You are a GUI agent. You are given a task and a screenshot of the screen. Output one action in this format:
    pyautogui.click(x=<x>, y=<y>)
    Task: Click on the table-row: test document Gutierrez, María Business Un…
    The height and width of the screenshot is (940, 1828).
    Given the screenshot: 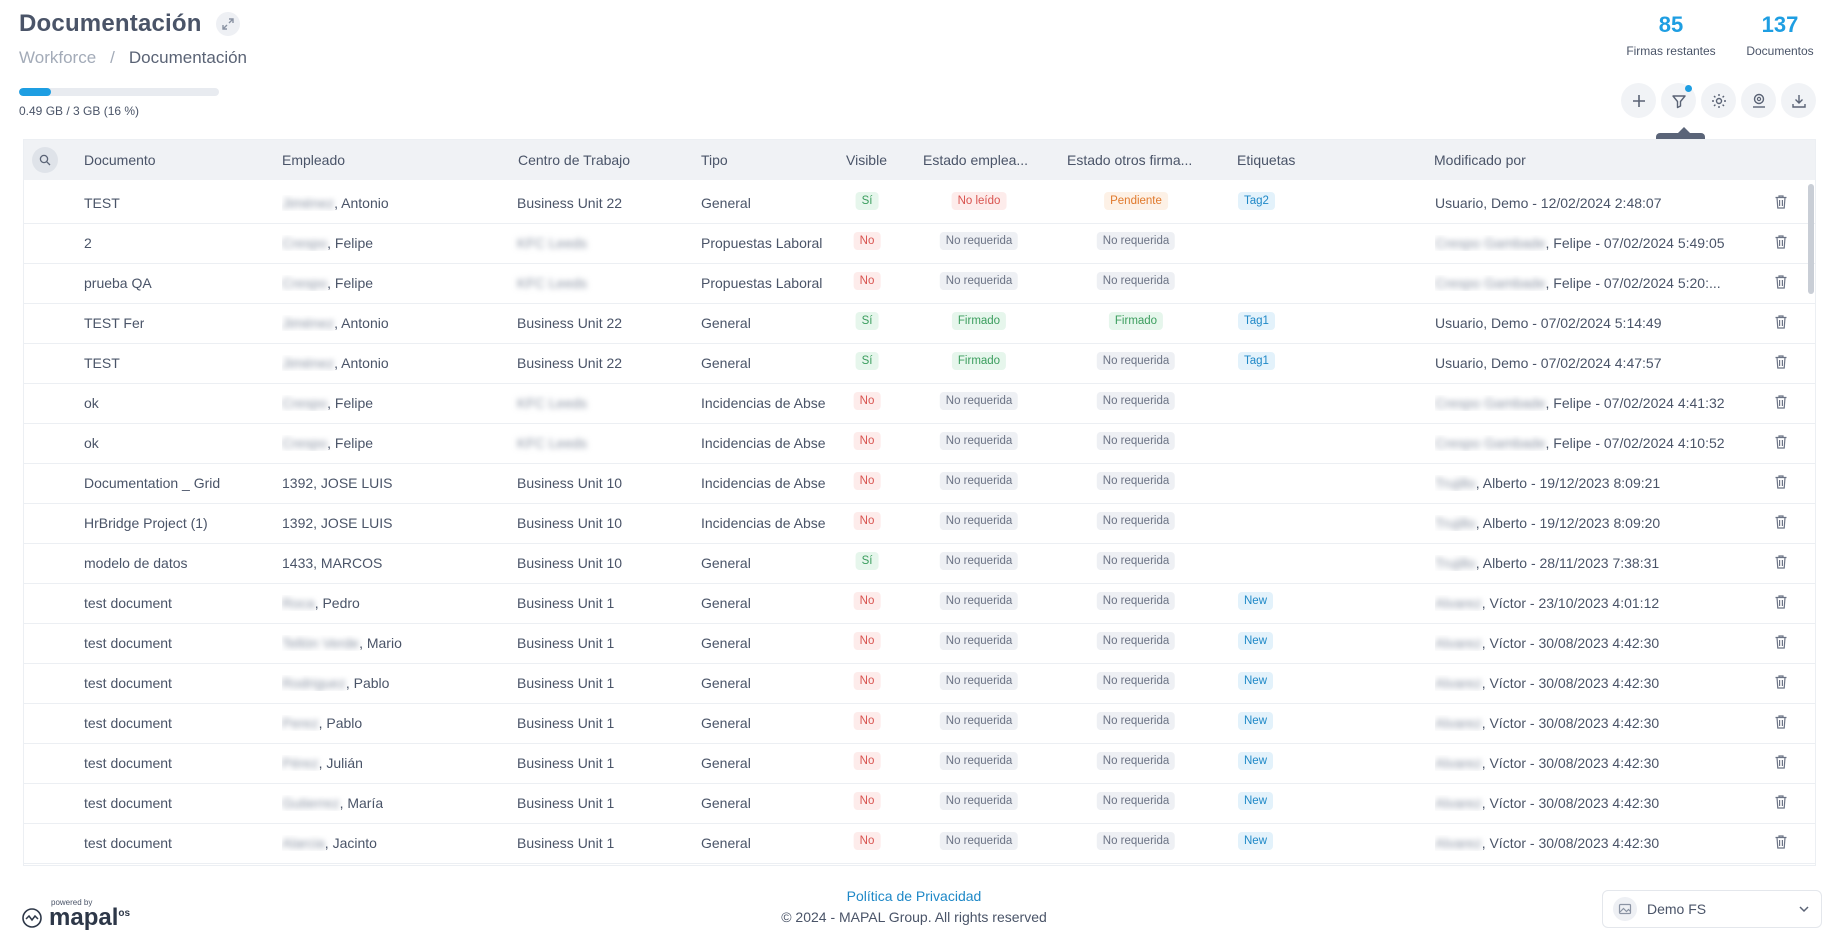 What is the action you would take?
    pyautogui.click(x=919, y=804)
    